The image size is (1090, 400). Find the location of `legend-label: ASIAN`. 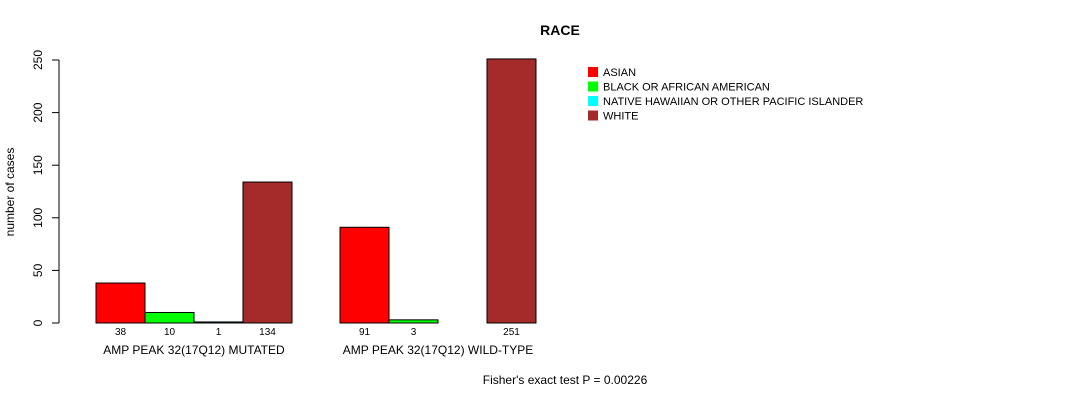

legend-label: ASIAN is located at coordinates (619, 73).